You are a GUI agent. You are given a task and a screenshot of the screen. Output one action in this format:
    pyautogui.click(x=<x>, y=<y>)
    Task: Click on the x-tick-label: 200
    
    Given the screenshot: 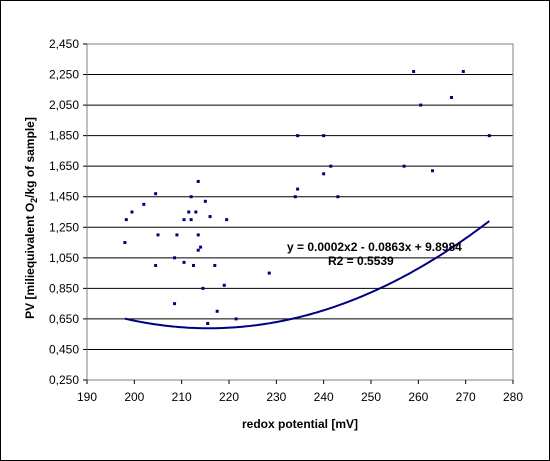 What is the action you would take?
    pyautogui.click(x=134, y=397)
    